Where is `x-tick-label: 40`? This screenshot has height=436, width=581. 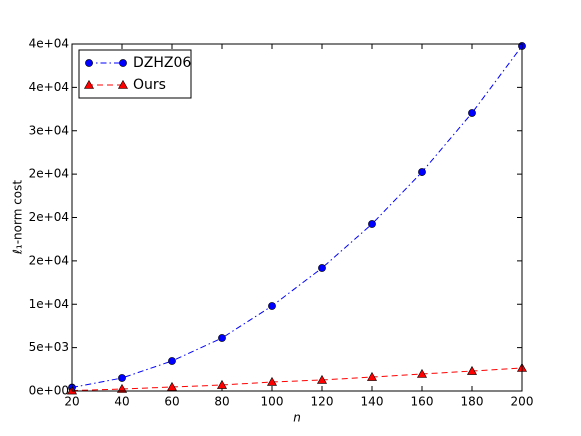 x-tick-label: 40 is located at coordinates (121, 402).